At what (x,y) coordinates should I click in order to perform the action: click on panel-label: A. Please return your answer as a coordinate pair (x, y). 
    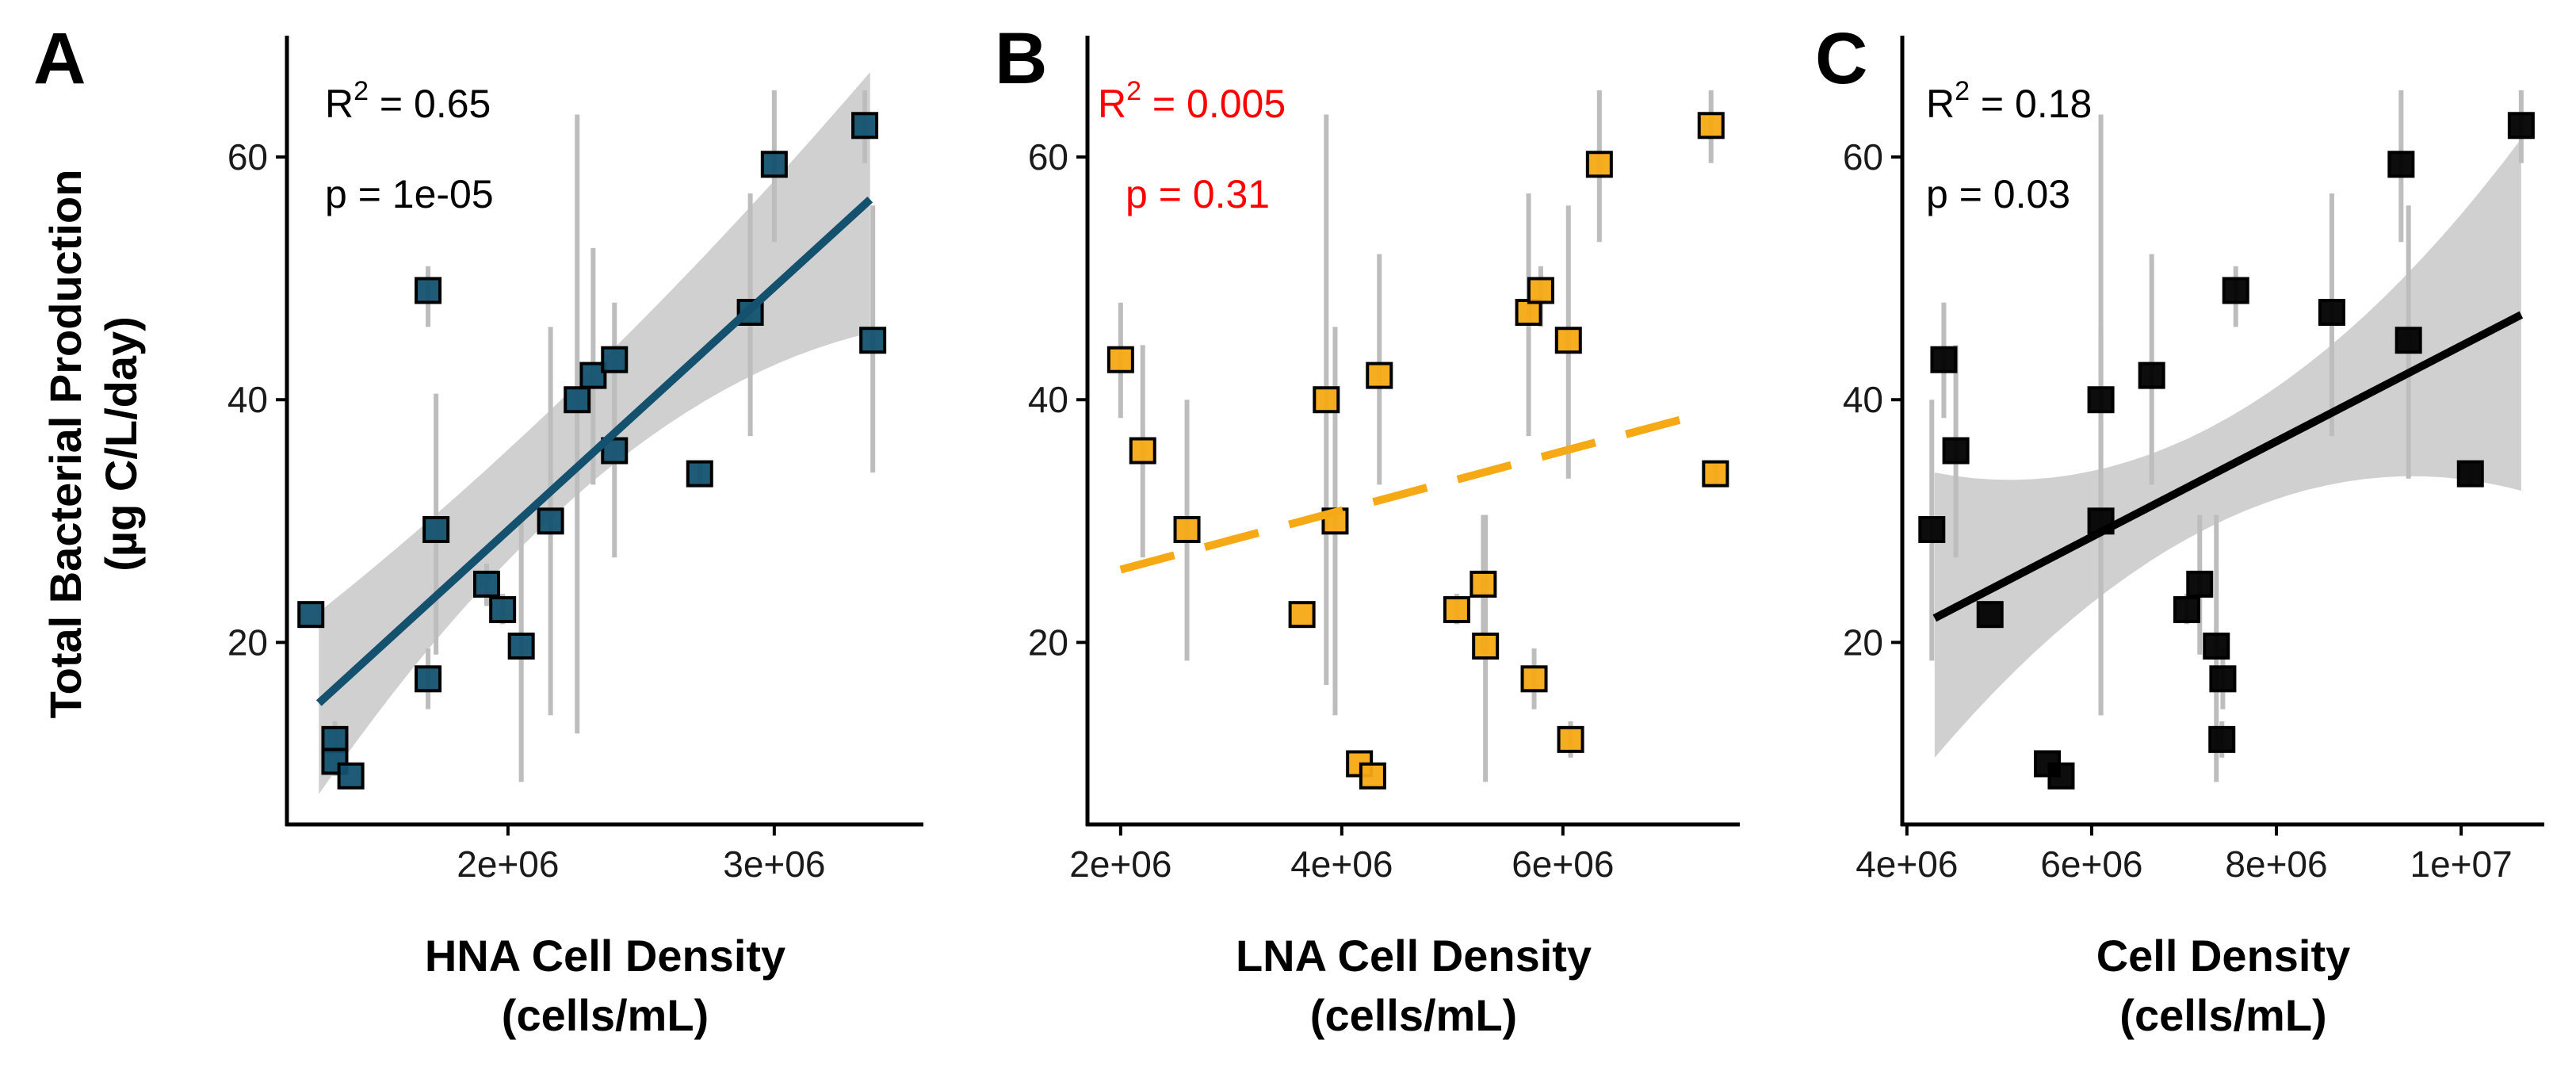
    Looking at the image, I should click on (60, 58).